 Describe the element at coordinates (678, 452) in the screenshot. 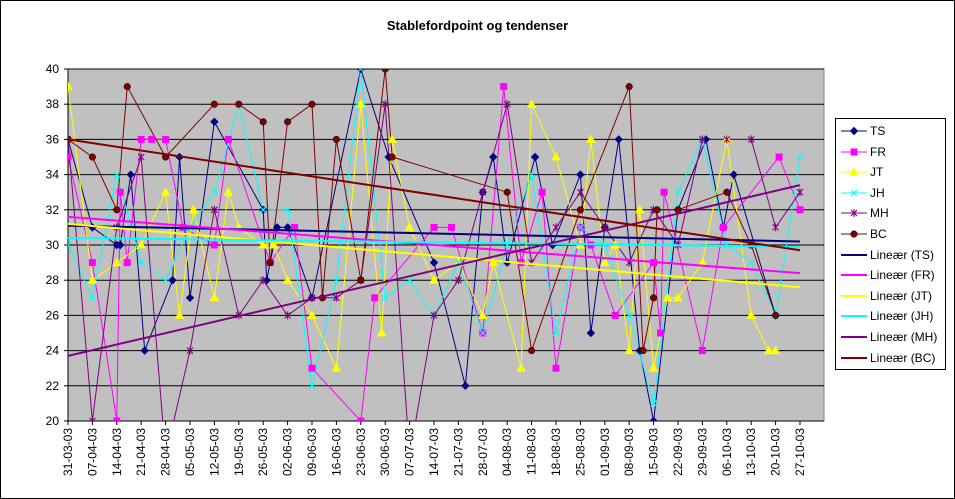

I see `x-tick-label: 22-09-03` at that location.